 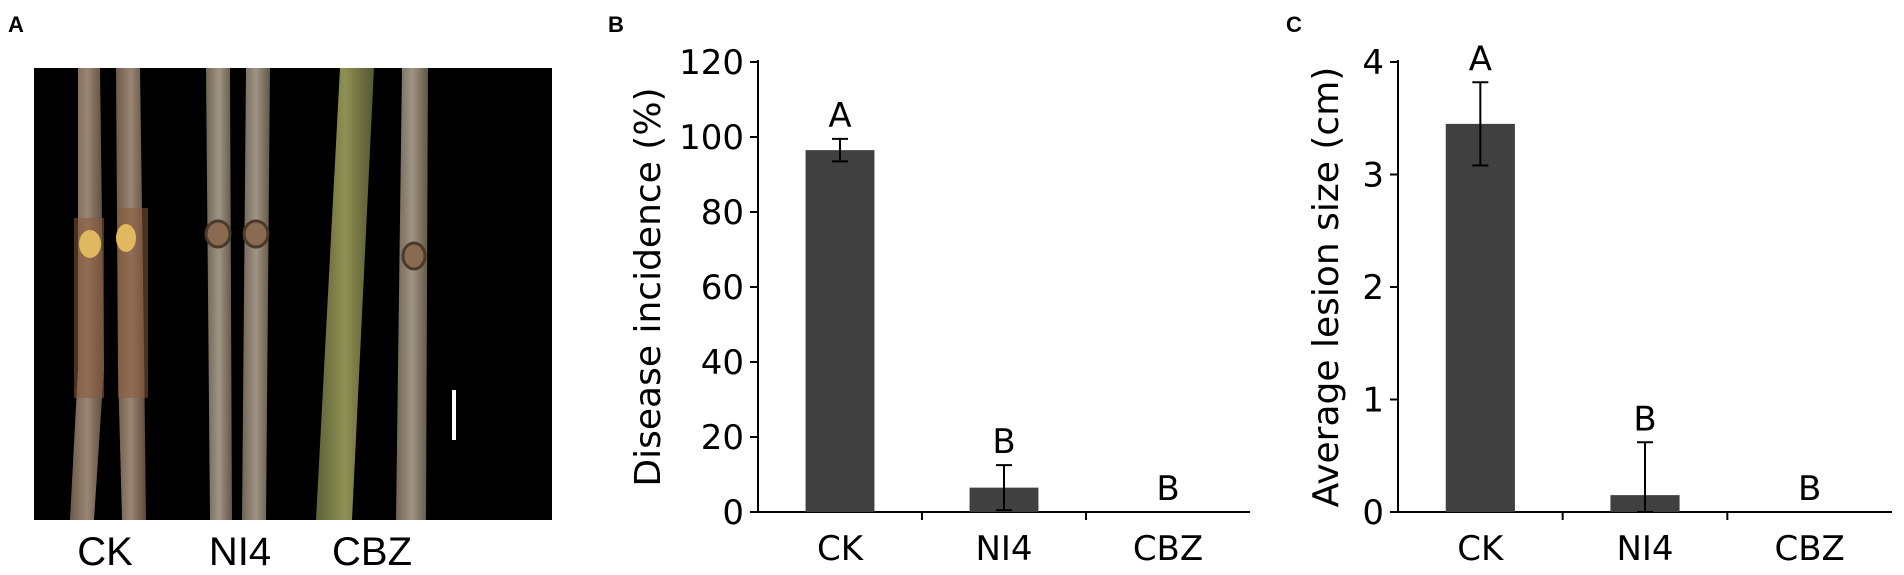 I want to click on y-axis-label: Average lesion size (cm), so click(x=1326, y=287).